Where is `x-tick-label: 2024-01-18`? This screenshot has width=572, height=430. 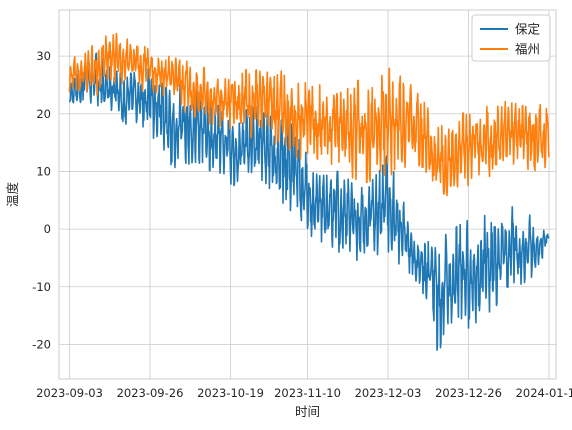 x-tick-label: 2024-01-18 is located at coordinates (544, 393).